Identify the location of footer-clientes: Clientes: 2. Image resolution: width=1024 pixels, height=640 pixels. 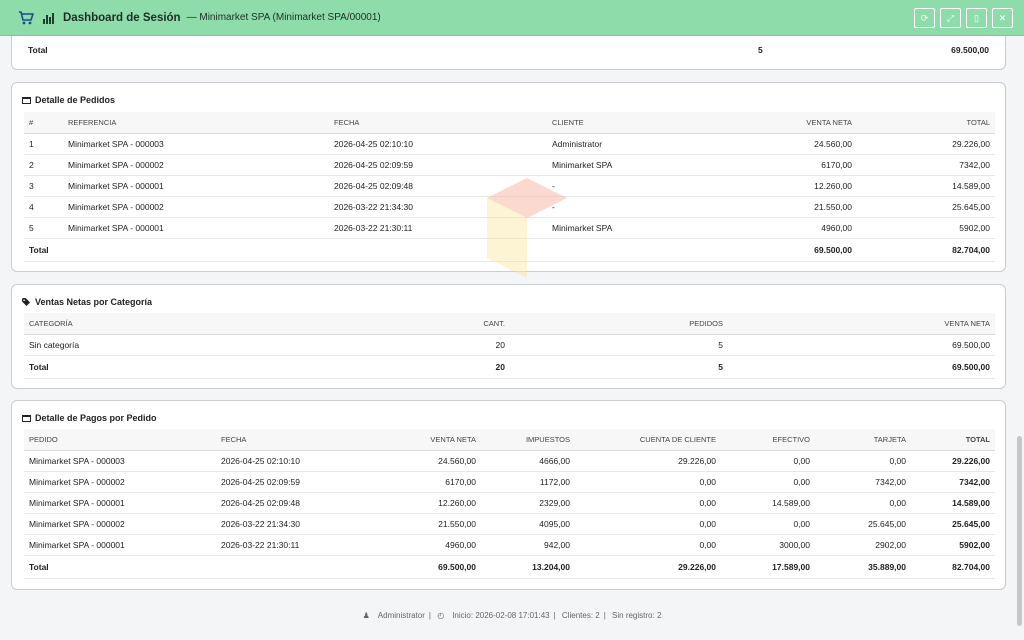
(580, 615).